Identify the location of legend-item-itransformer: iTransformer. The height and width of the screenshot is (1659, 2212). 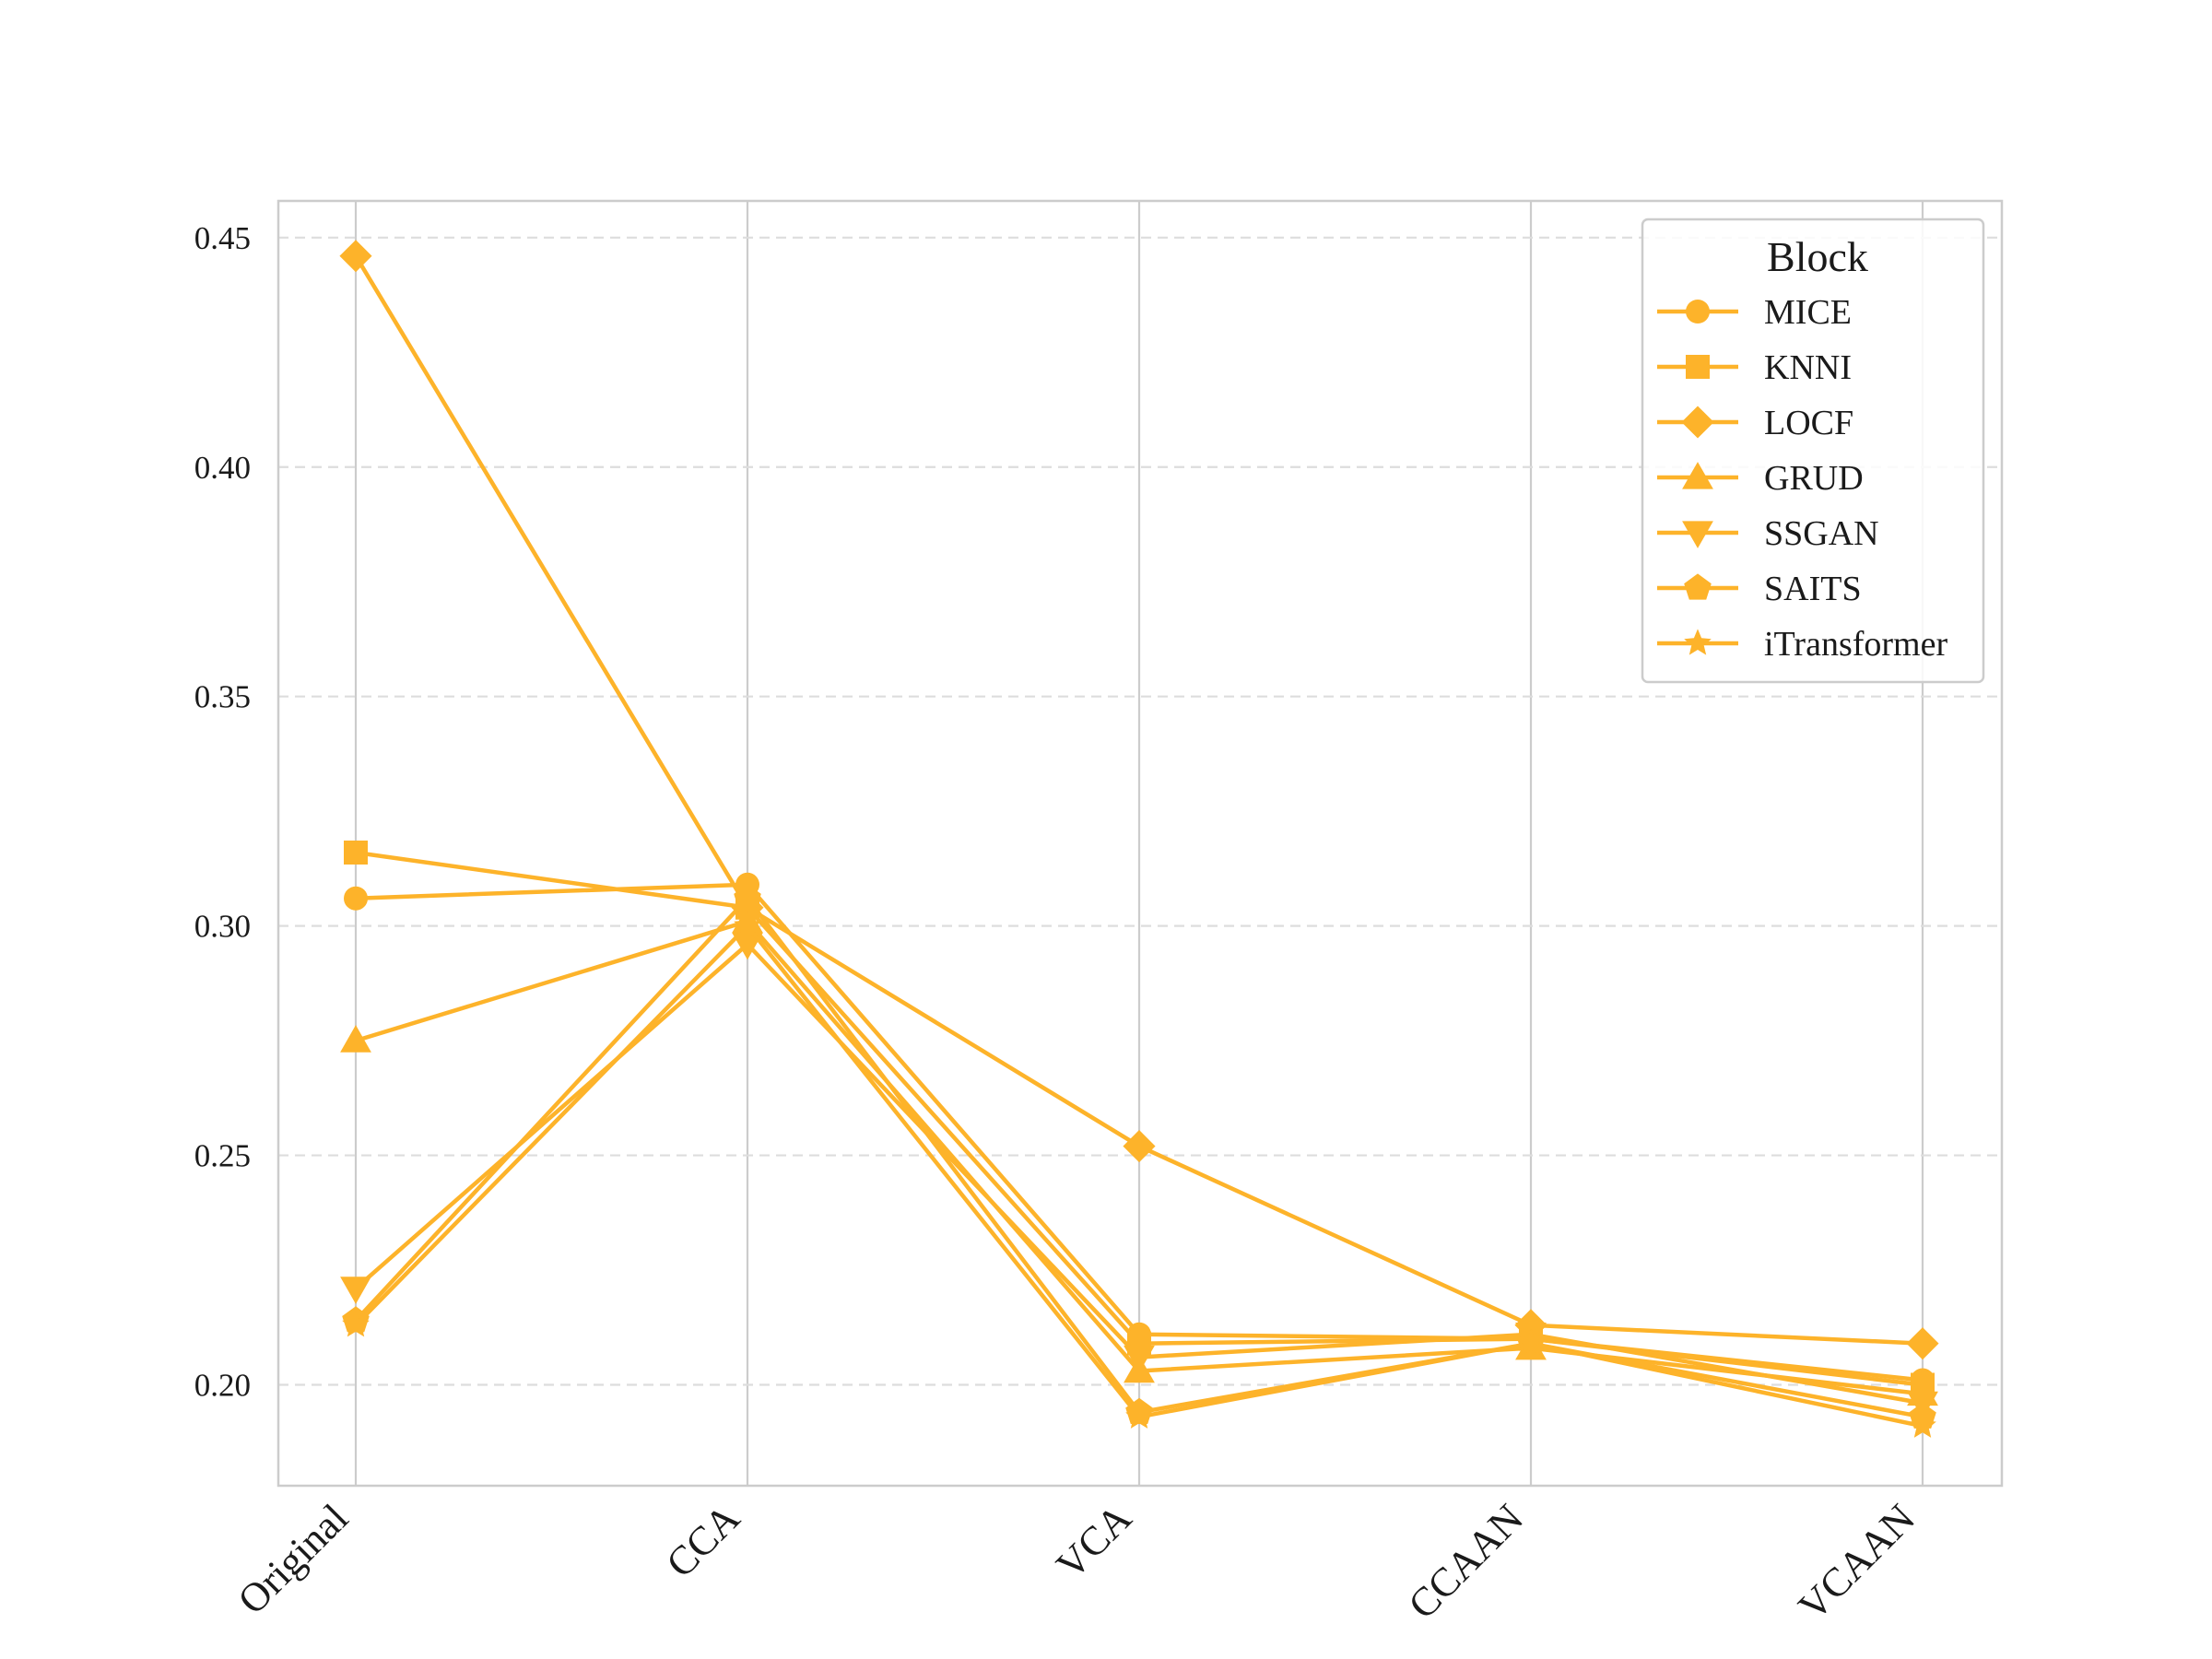
(1802, 644).